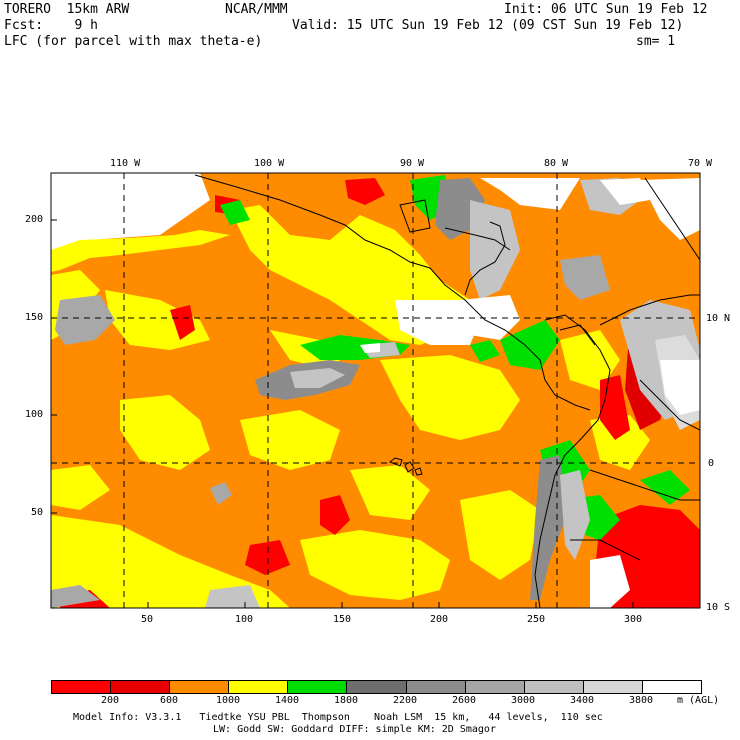  What do you see at coordinates (34, 414) in the screenshot?
I see `y-tick-label: 100` at bounding box center [34, 414].